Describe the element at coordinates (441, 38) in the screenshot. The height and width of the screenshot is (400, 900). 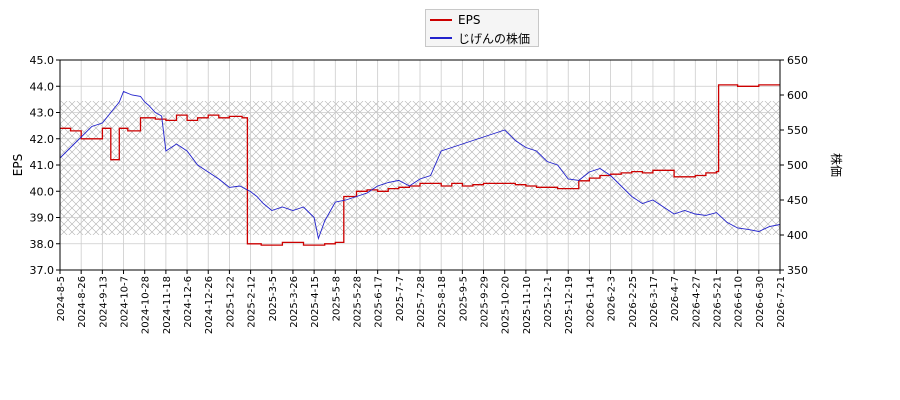
I see `legend-swatch-price` at that location.